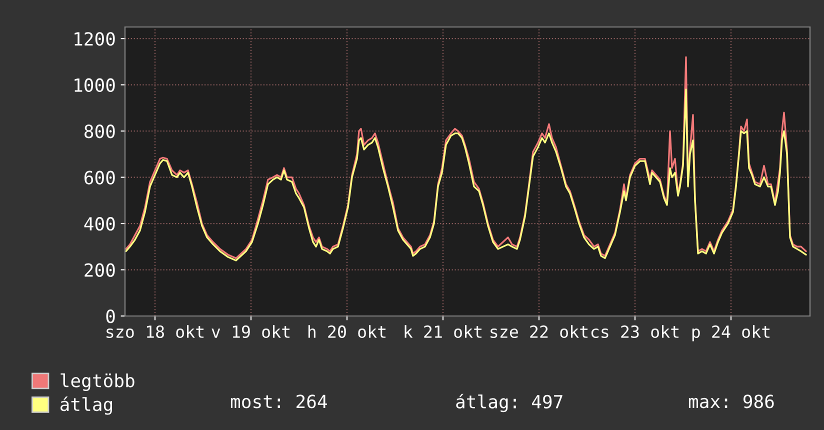  Describe the element at coordinates (731, 333) in the screenshot. I see `x-tick-label: p 24 okt` at that location.